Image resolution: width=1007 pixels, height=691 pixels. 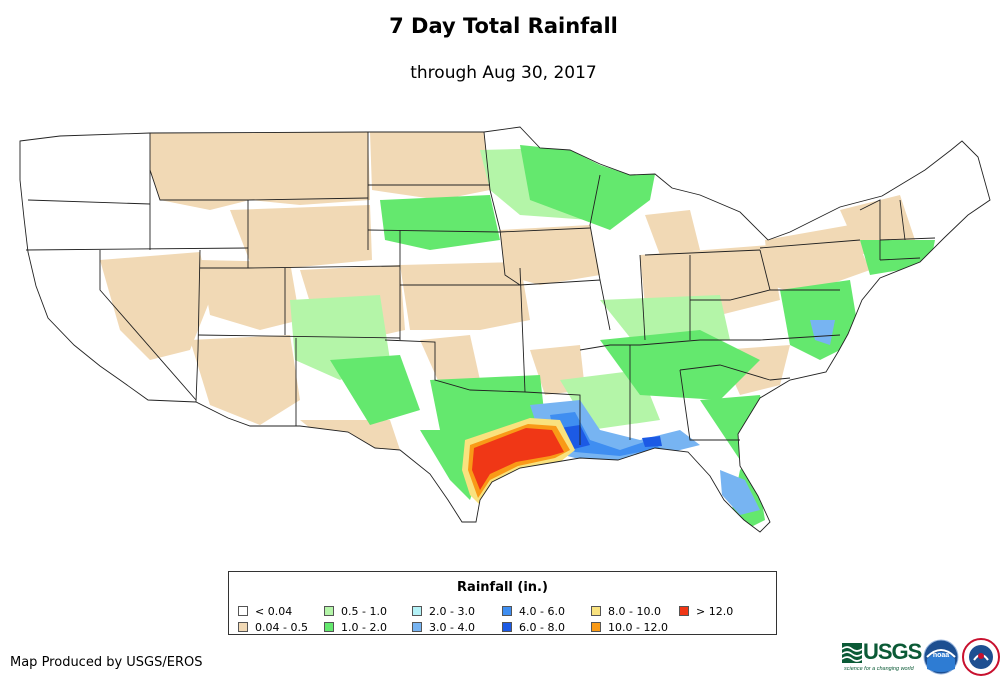 I want to click on legend-label: 0.5 - 1.0, so click(x=364, y=611).